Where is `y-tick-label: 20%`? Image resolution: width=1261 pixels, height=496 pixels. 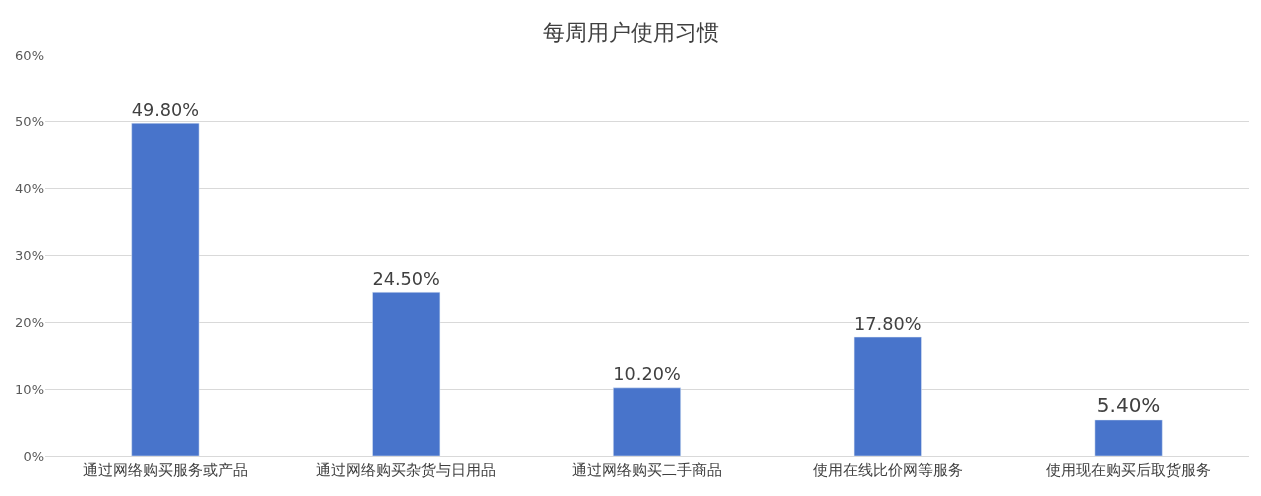 y-tick-label: 20% is located at coordinates (29, 322).